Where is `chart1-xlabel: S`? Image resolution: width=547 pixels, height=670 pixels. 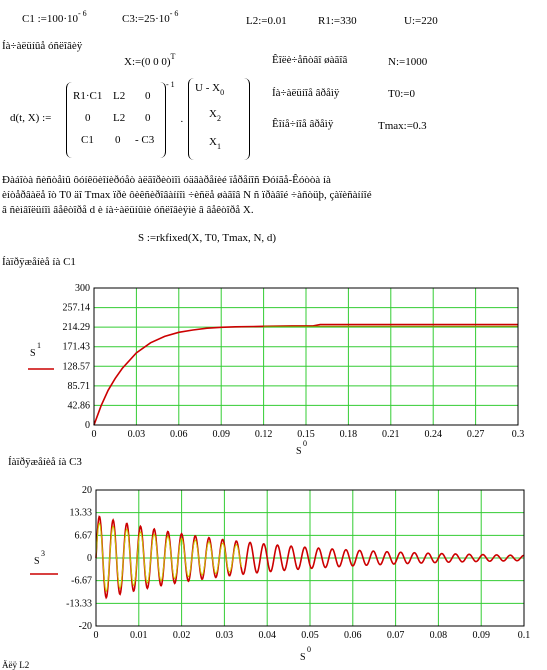
chart1-xlabel: S is located at coordinates (299, 451).